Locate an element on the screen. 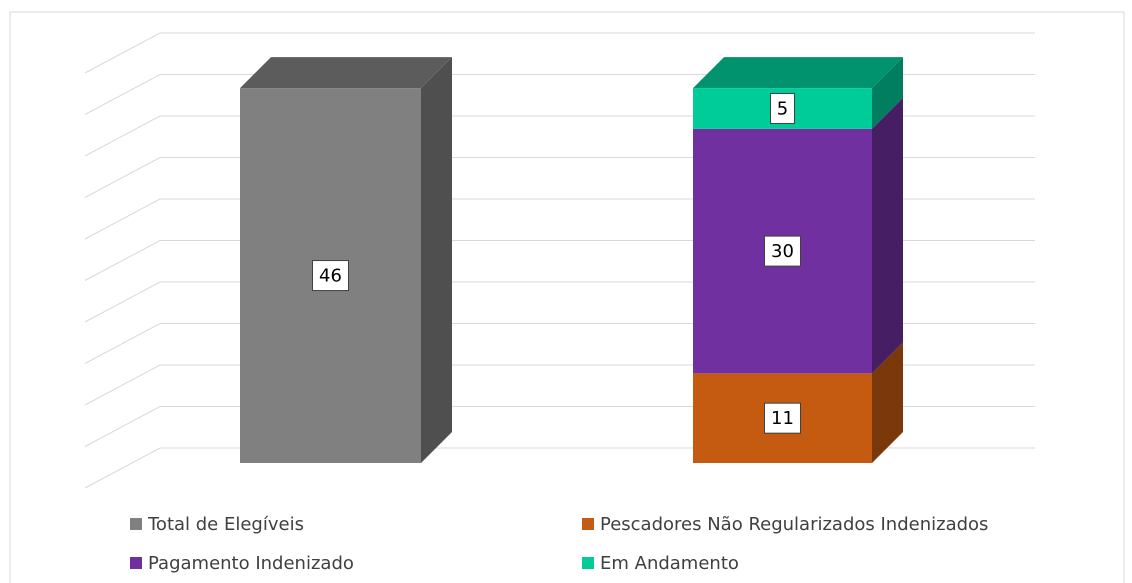 The height and width of the screenshot is (583, 1132). legend-label: Pagamento Indenizado is located at coordinates (251, 563).